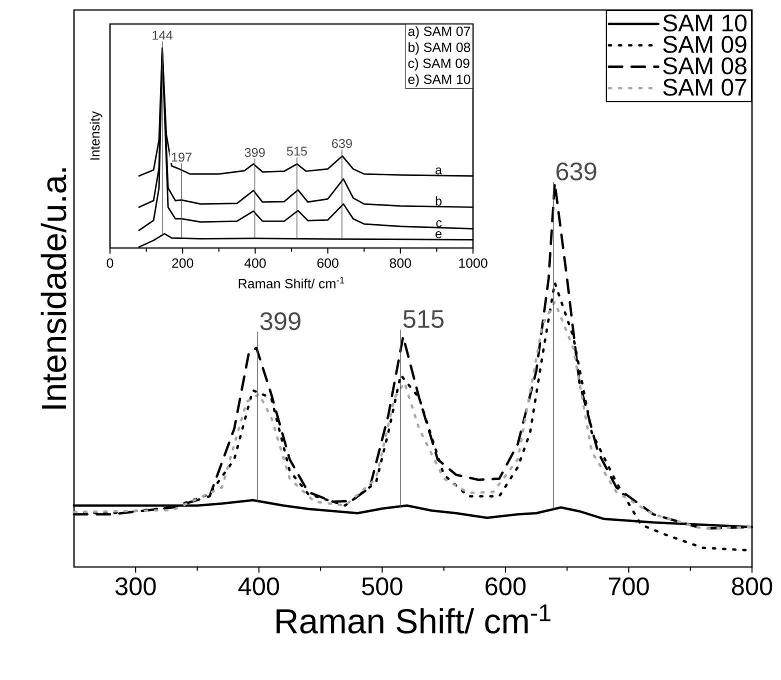 The height and width of the screenshot is (680, 781). I want to click on y-axis-title: Intensidade/u.a., so click(53, 288).